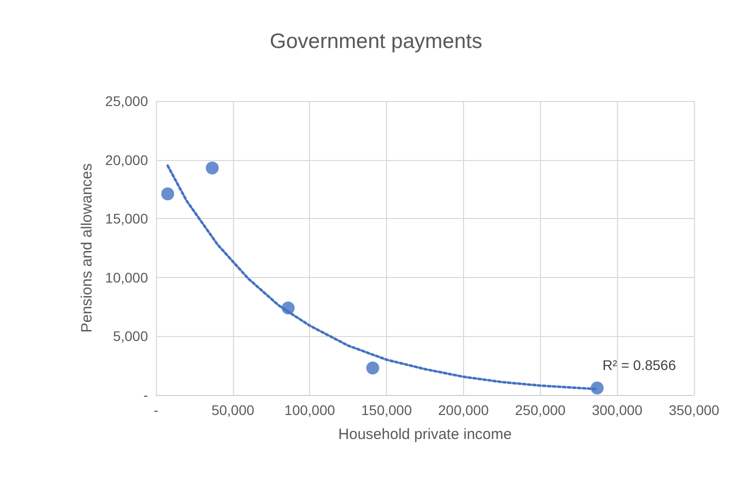 This screenshot has height=494, width=752. What do you see at coordinates (156, 410) in the screenshot?
I see `x-tick-label: -` at bounding box center [156, 410].